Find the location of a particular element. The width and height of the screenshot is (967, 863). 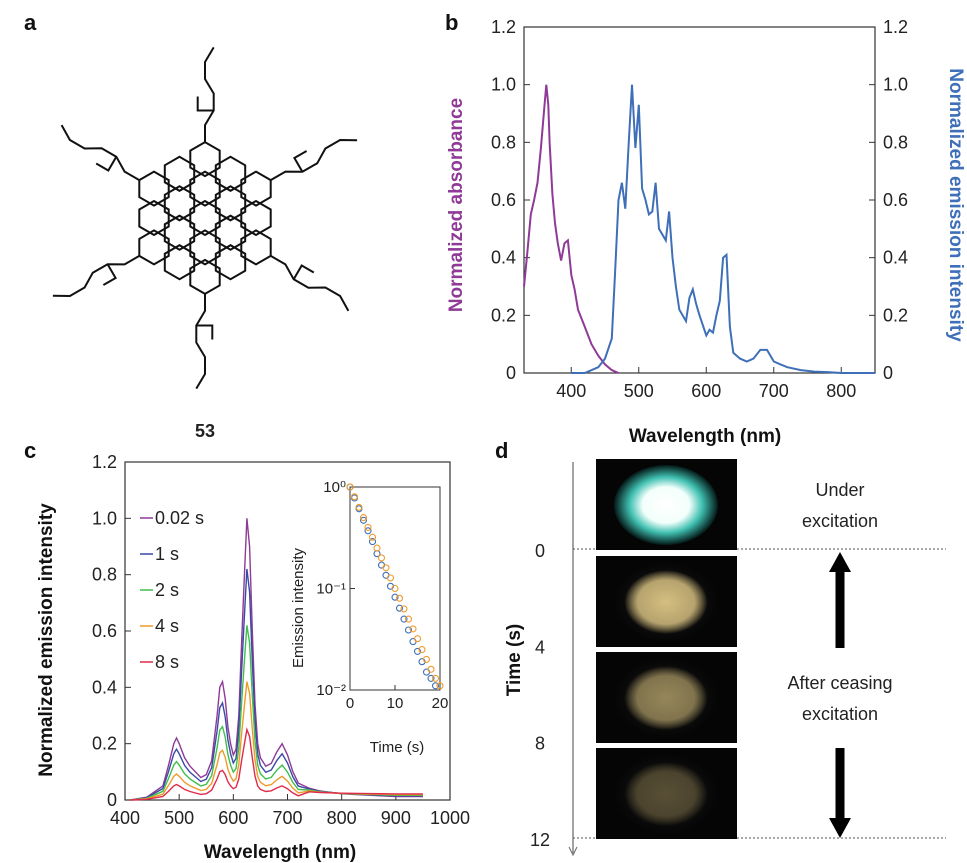

chart-c-xticklabel: 500 is located at coordinates (179, 818).